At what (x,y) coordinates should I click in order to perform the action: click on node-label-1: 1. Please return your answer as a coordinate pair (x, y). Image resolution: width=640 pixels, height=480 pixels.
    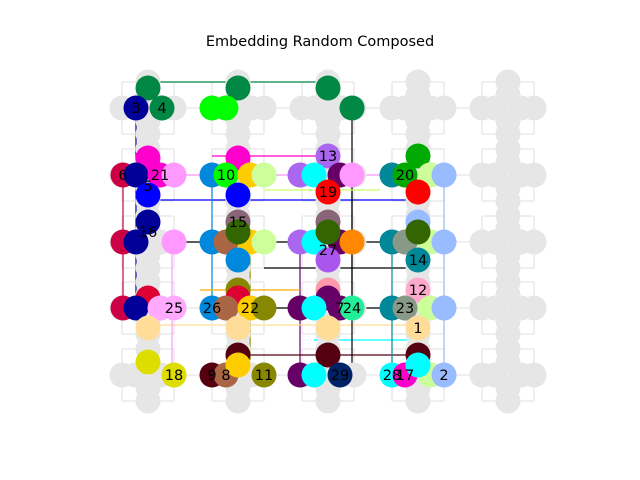
    Looking at the image, I should click on (417, 329).